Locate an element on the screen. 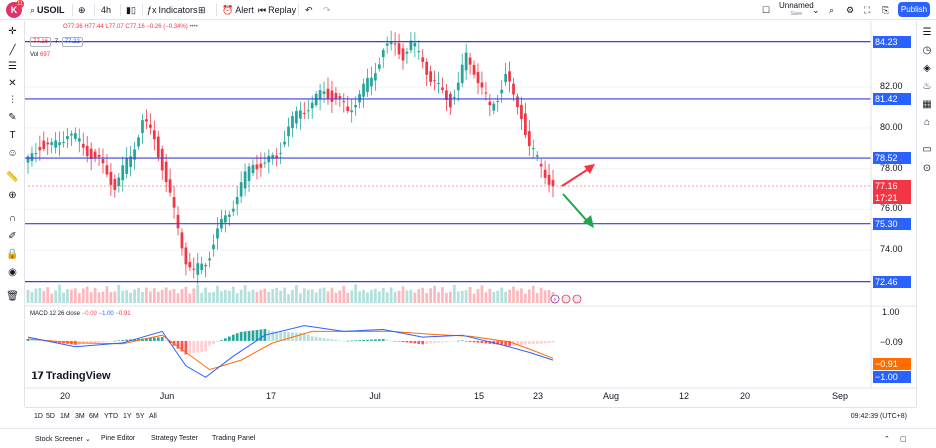 The image size is (936, 448). range-button-3m: 3M is located at coordinates (80, 416).